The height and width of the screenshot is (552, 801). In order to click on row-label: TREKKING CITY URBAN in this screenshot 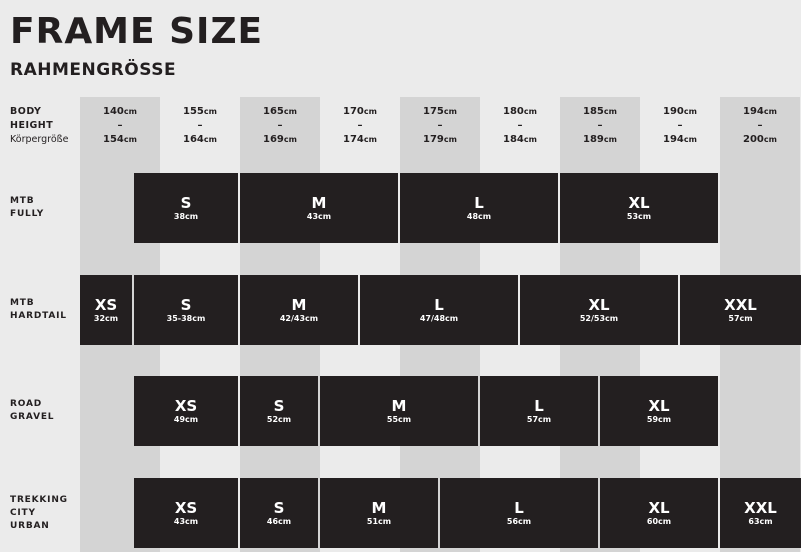, I will do `click(39, 512)`.